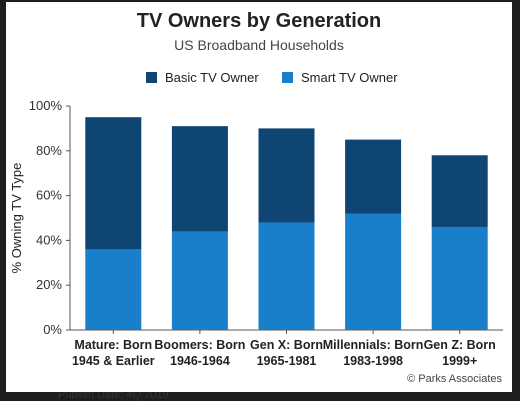 This screenshot has height=401, width=520. What do you see at coordinates (200, 361) in the screenshot?
I see `x-tick-label: 1946-1964` at bounding box center [200, 361].